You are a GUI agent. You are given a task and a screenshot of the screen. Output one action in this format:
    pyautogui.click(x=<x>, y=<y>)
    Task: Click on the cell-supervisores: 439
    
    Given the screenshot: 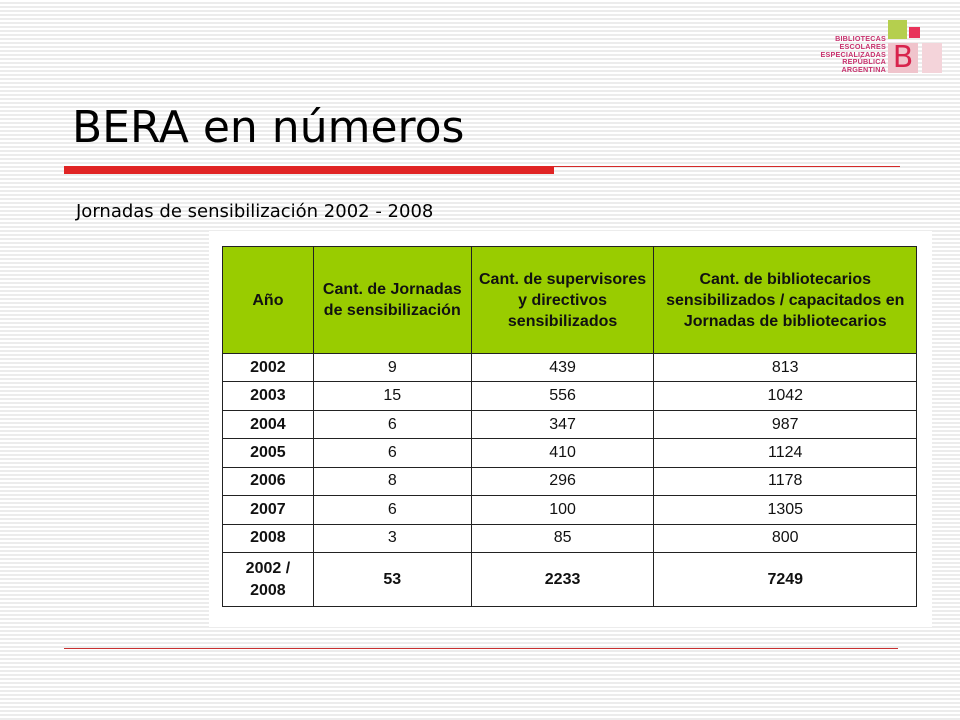 What is the action you would take?
    pyautogui.click(x=562, y=367)
    